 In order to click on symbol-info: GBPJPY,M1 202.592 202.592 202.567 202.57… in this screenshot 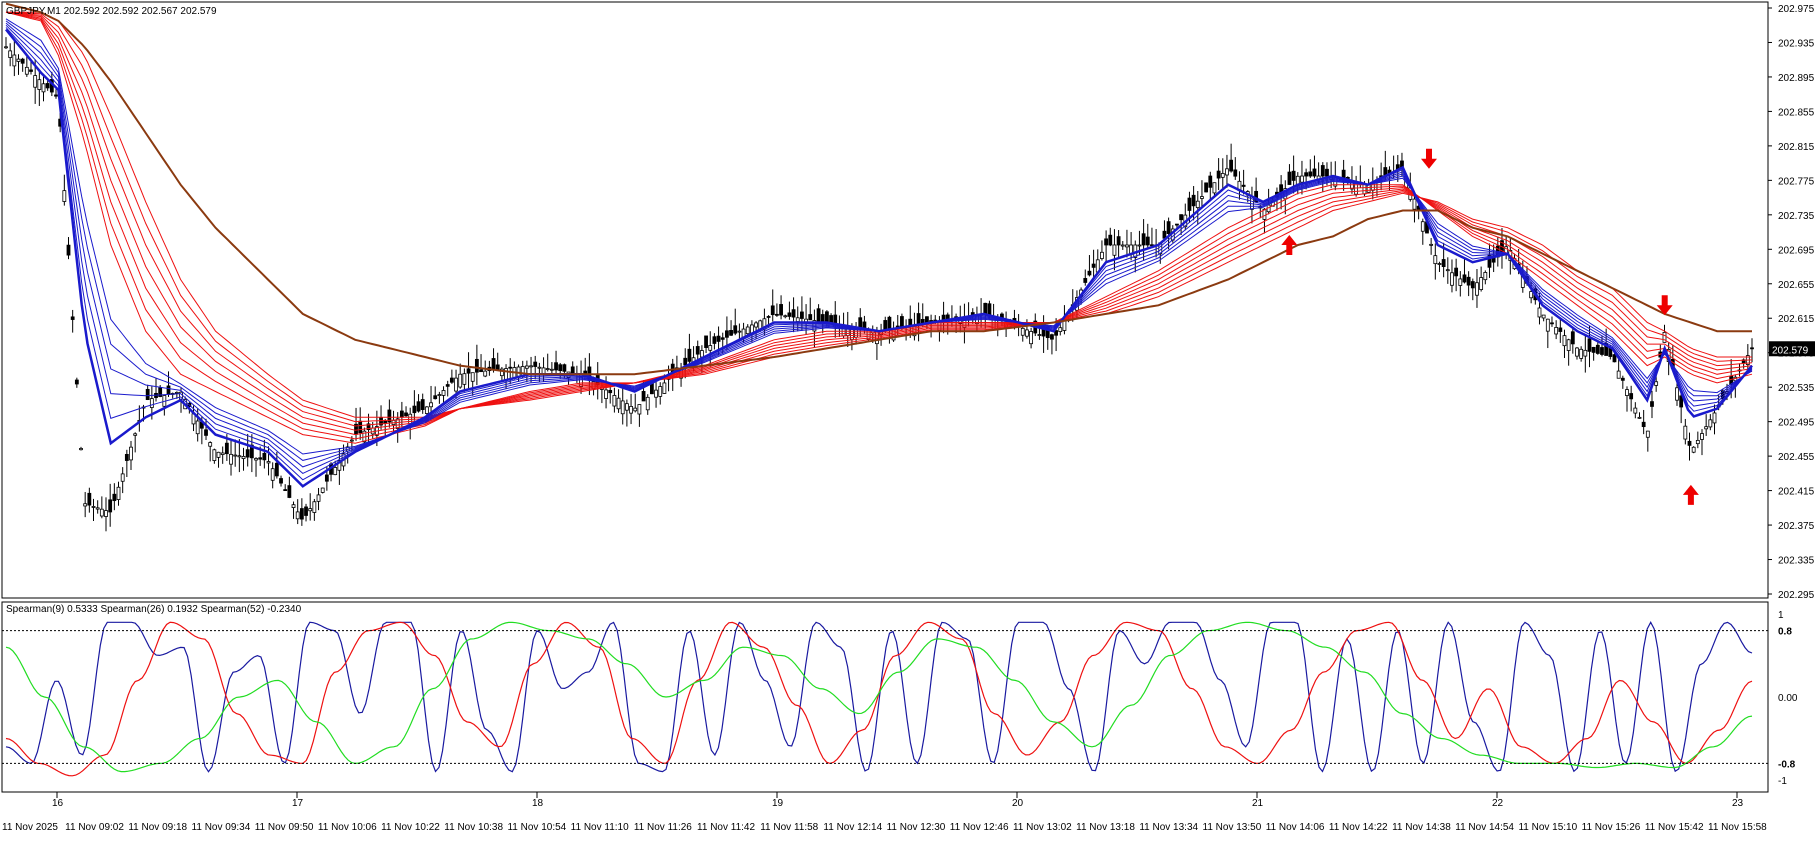, I will do `click(111, 11)`.